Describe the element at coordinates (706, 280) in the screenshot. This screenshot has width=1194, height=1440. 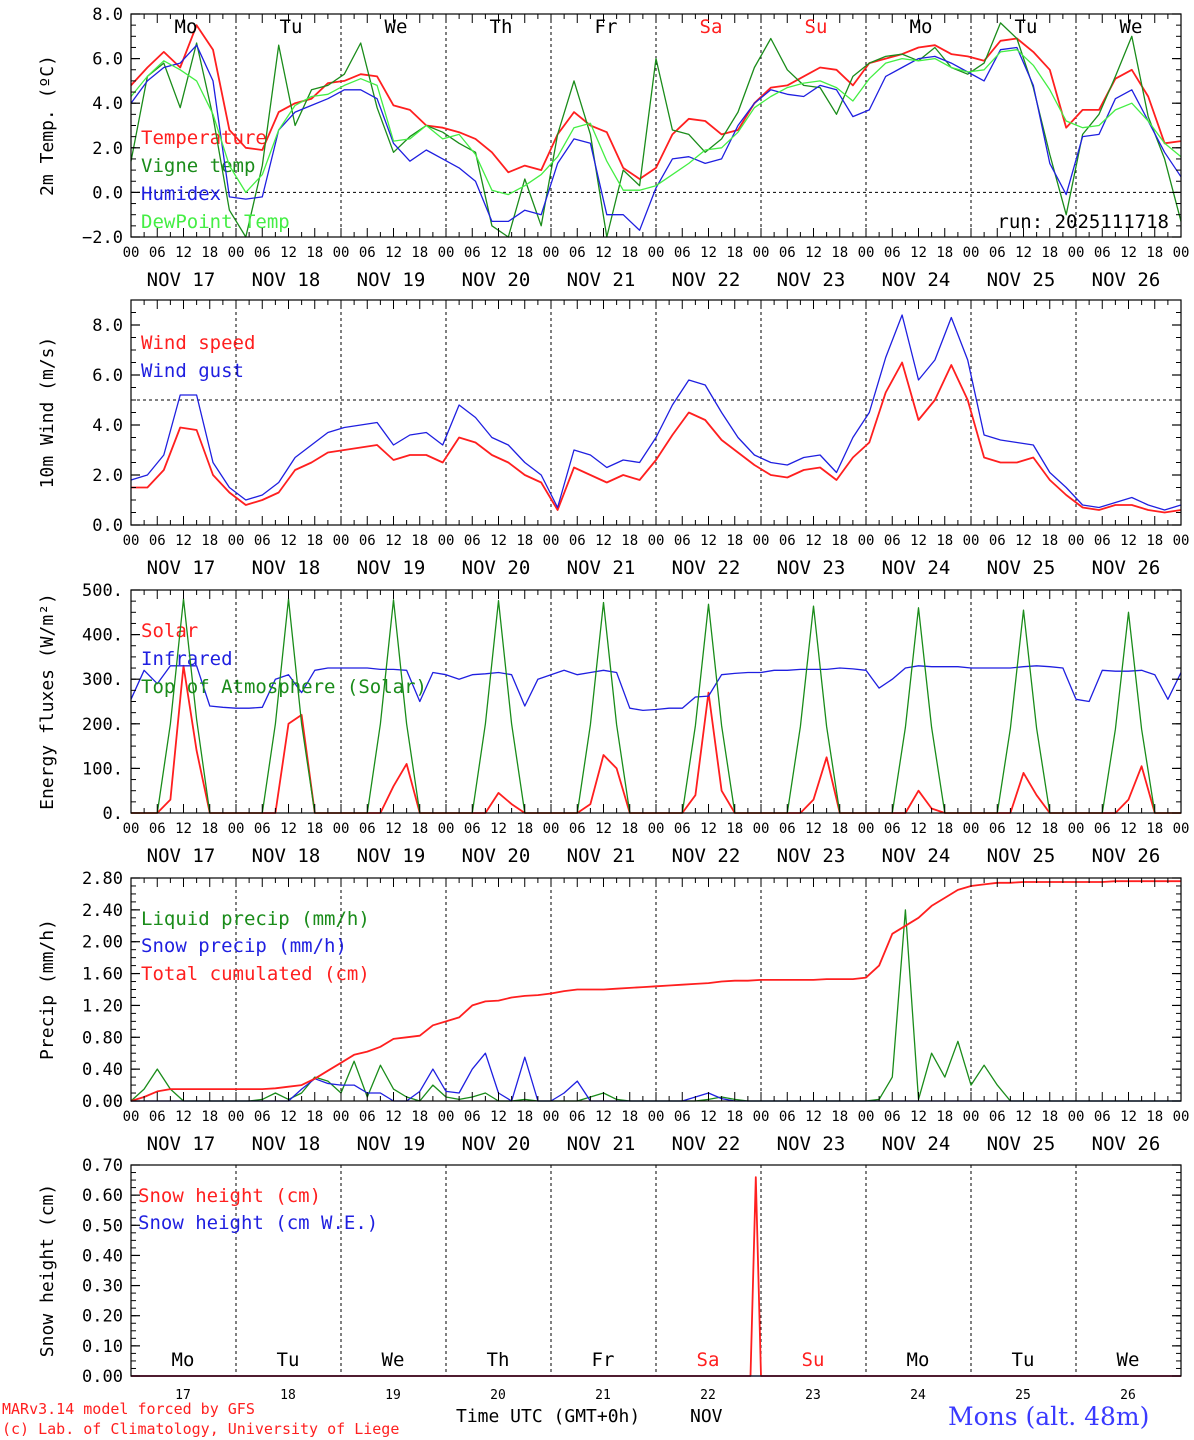
I see `x-date-label: NOV 22` at that location.